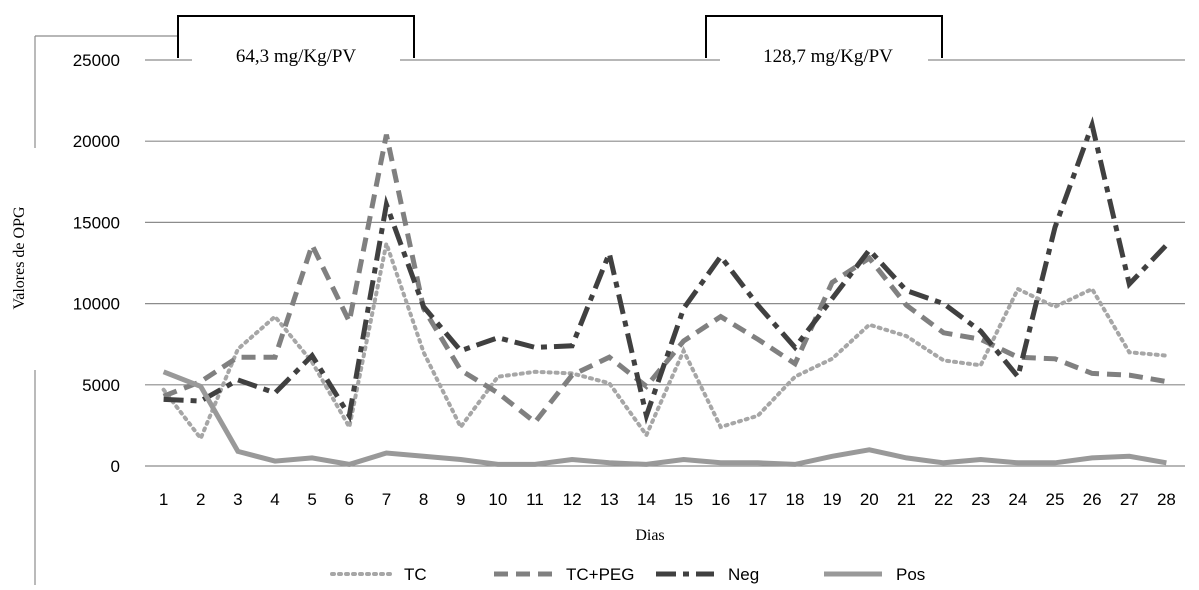 Image resolution: width=1199 pixels, height=590 pixels. I want to click on y-tick-label: 5000, so click(101, 385).